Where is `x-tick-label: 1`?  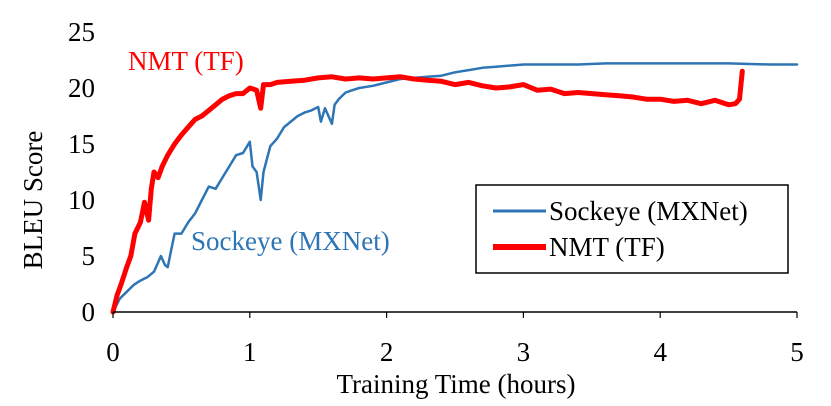 x-tick-label: 1 is located at coordinates (250, 352).